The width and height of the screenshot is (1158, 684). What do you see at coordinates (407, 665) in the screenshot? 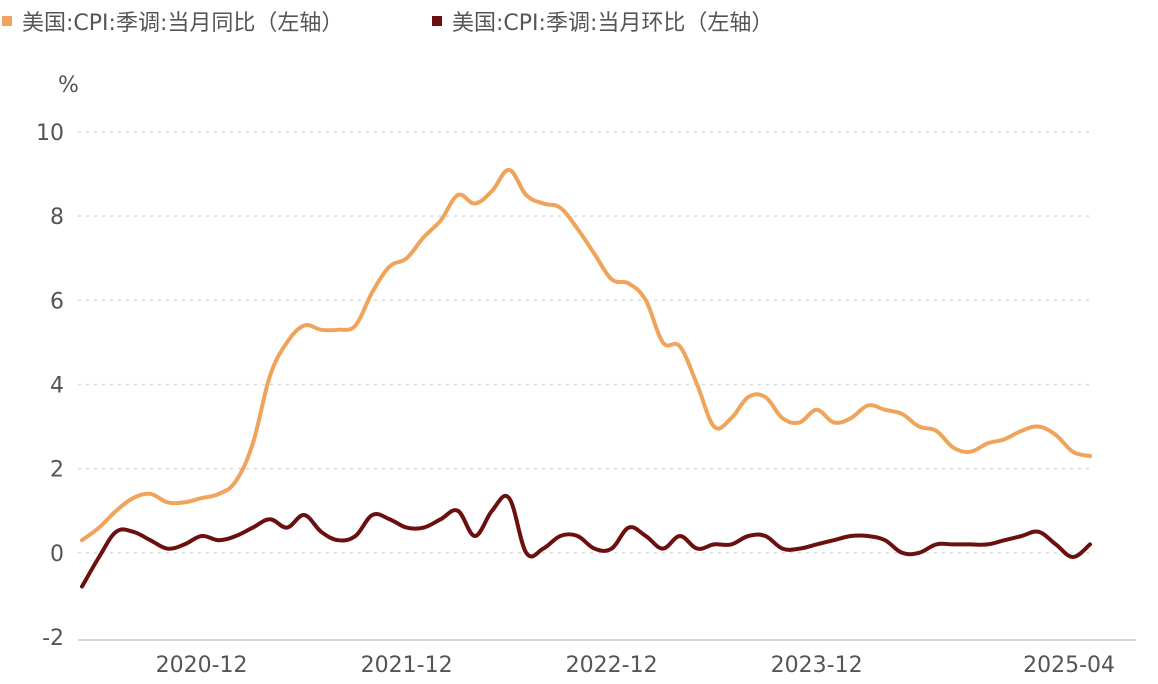
I see `x-tick-label: 2021-12` at bounding box center [407, 665].